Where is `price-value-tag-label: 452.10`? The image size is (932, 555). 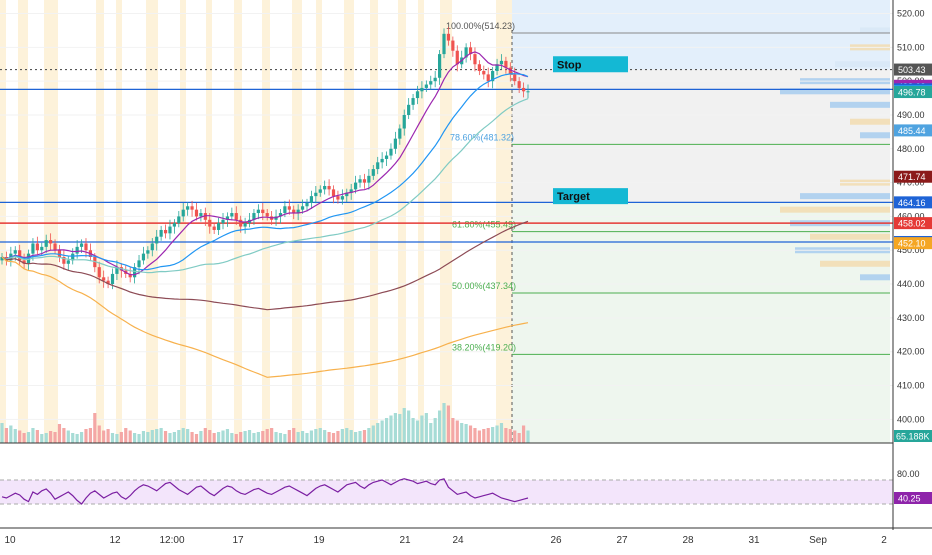
price-value-tag-label: 452.10 is located at coordinates (912, 244).